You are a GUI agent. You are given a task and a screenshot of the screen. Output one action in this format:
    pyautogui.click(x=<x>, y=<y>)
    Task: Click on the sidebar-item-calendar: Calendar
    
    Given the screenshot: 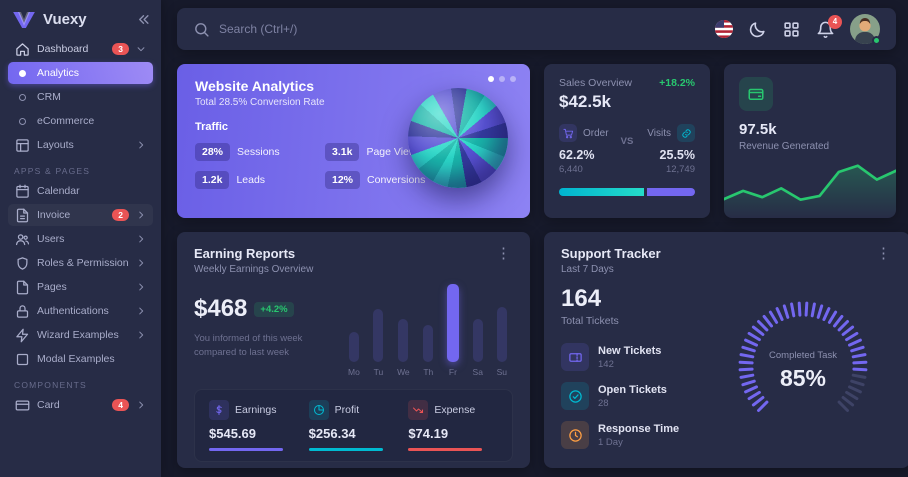 What is the action you would take?
    pyautogui.click(x=80, y=191)
    